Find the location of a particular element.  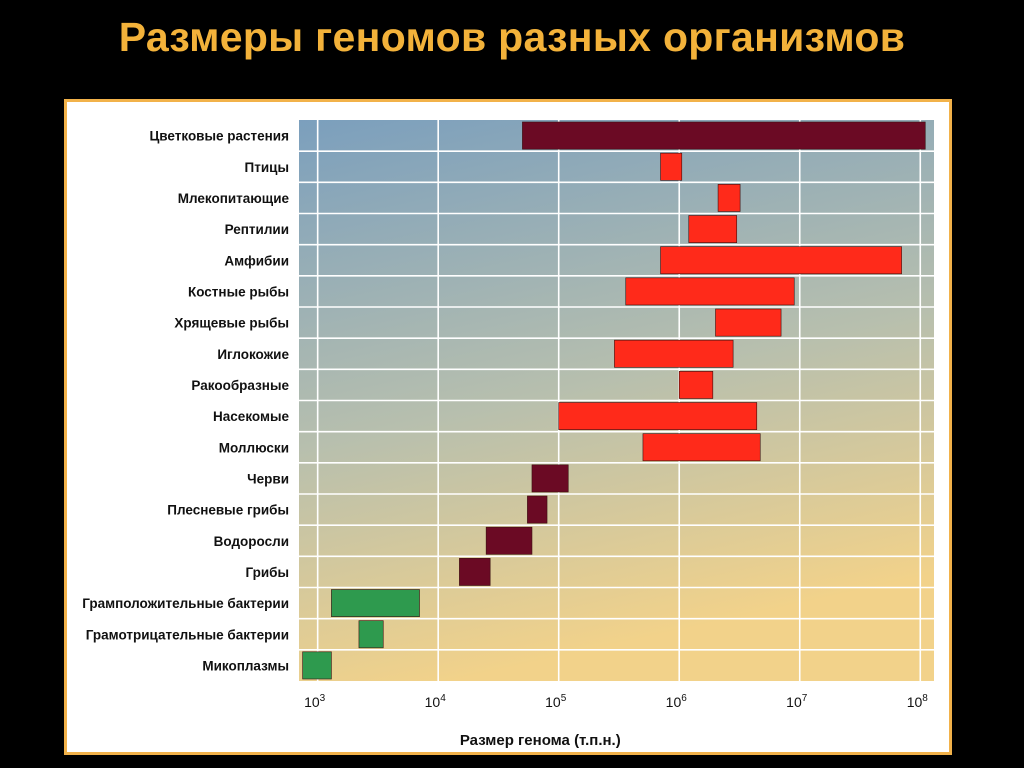

row-label: Рептилии is located at coordinates (257, 229).